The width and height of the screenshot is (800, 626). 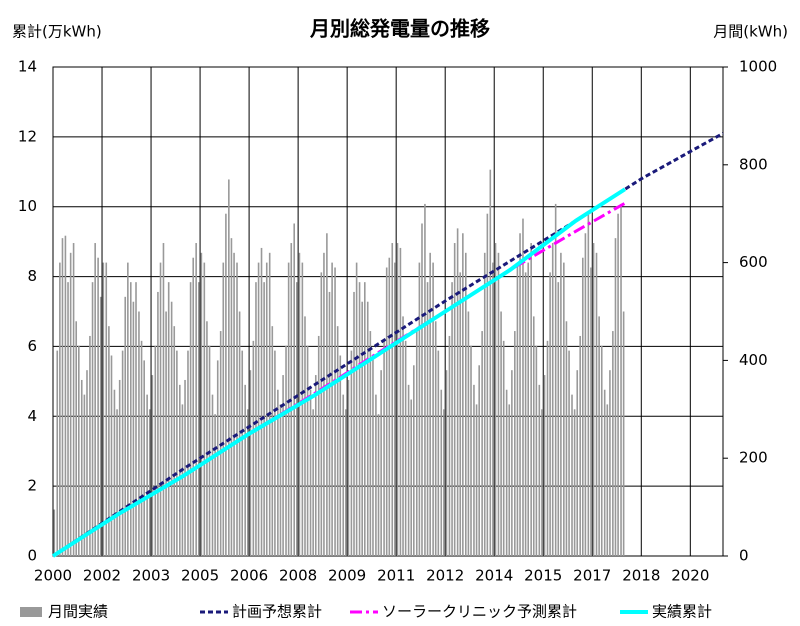 I want to click on y2-tick-label: 600, so click(x=753, y=262).